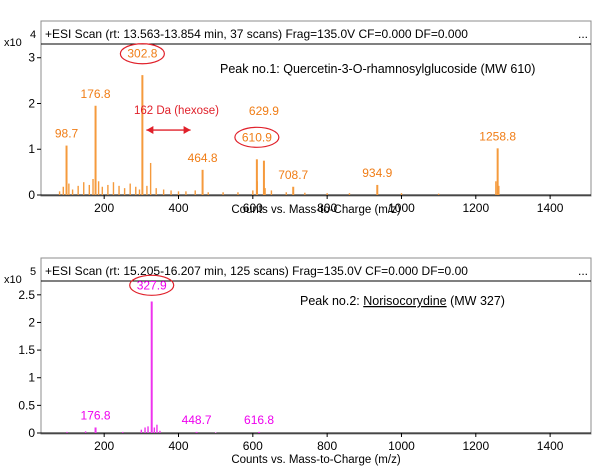  I want to click on y-exponent-1: 4, so click(33, 35).